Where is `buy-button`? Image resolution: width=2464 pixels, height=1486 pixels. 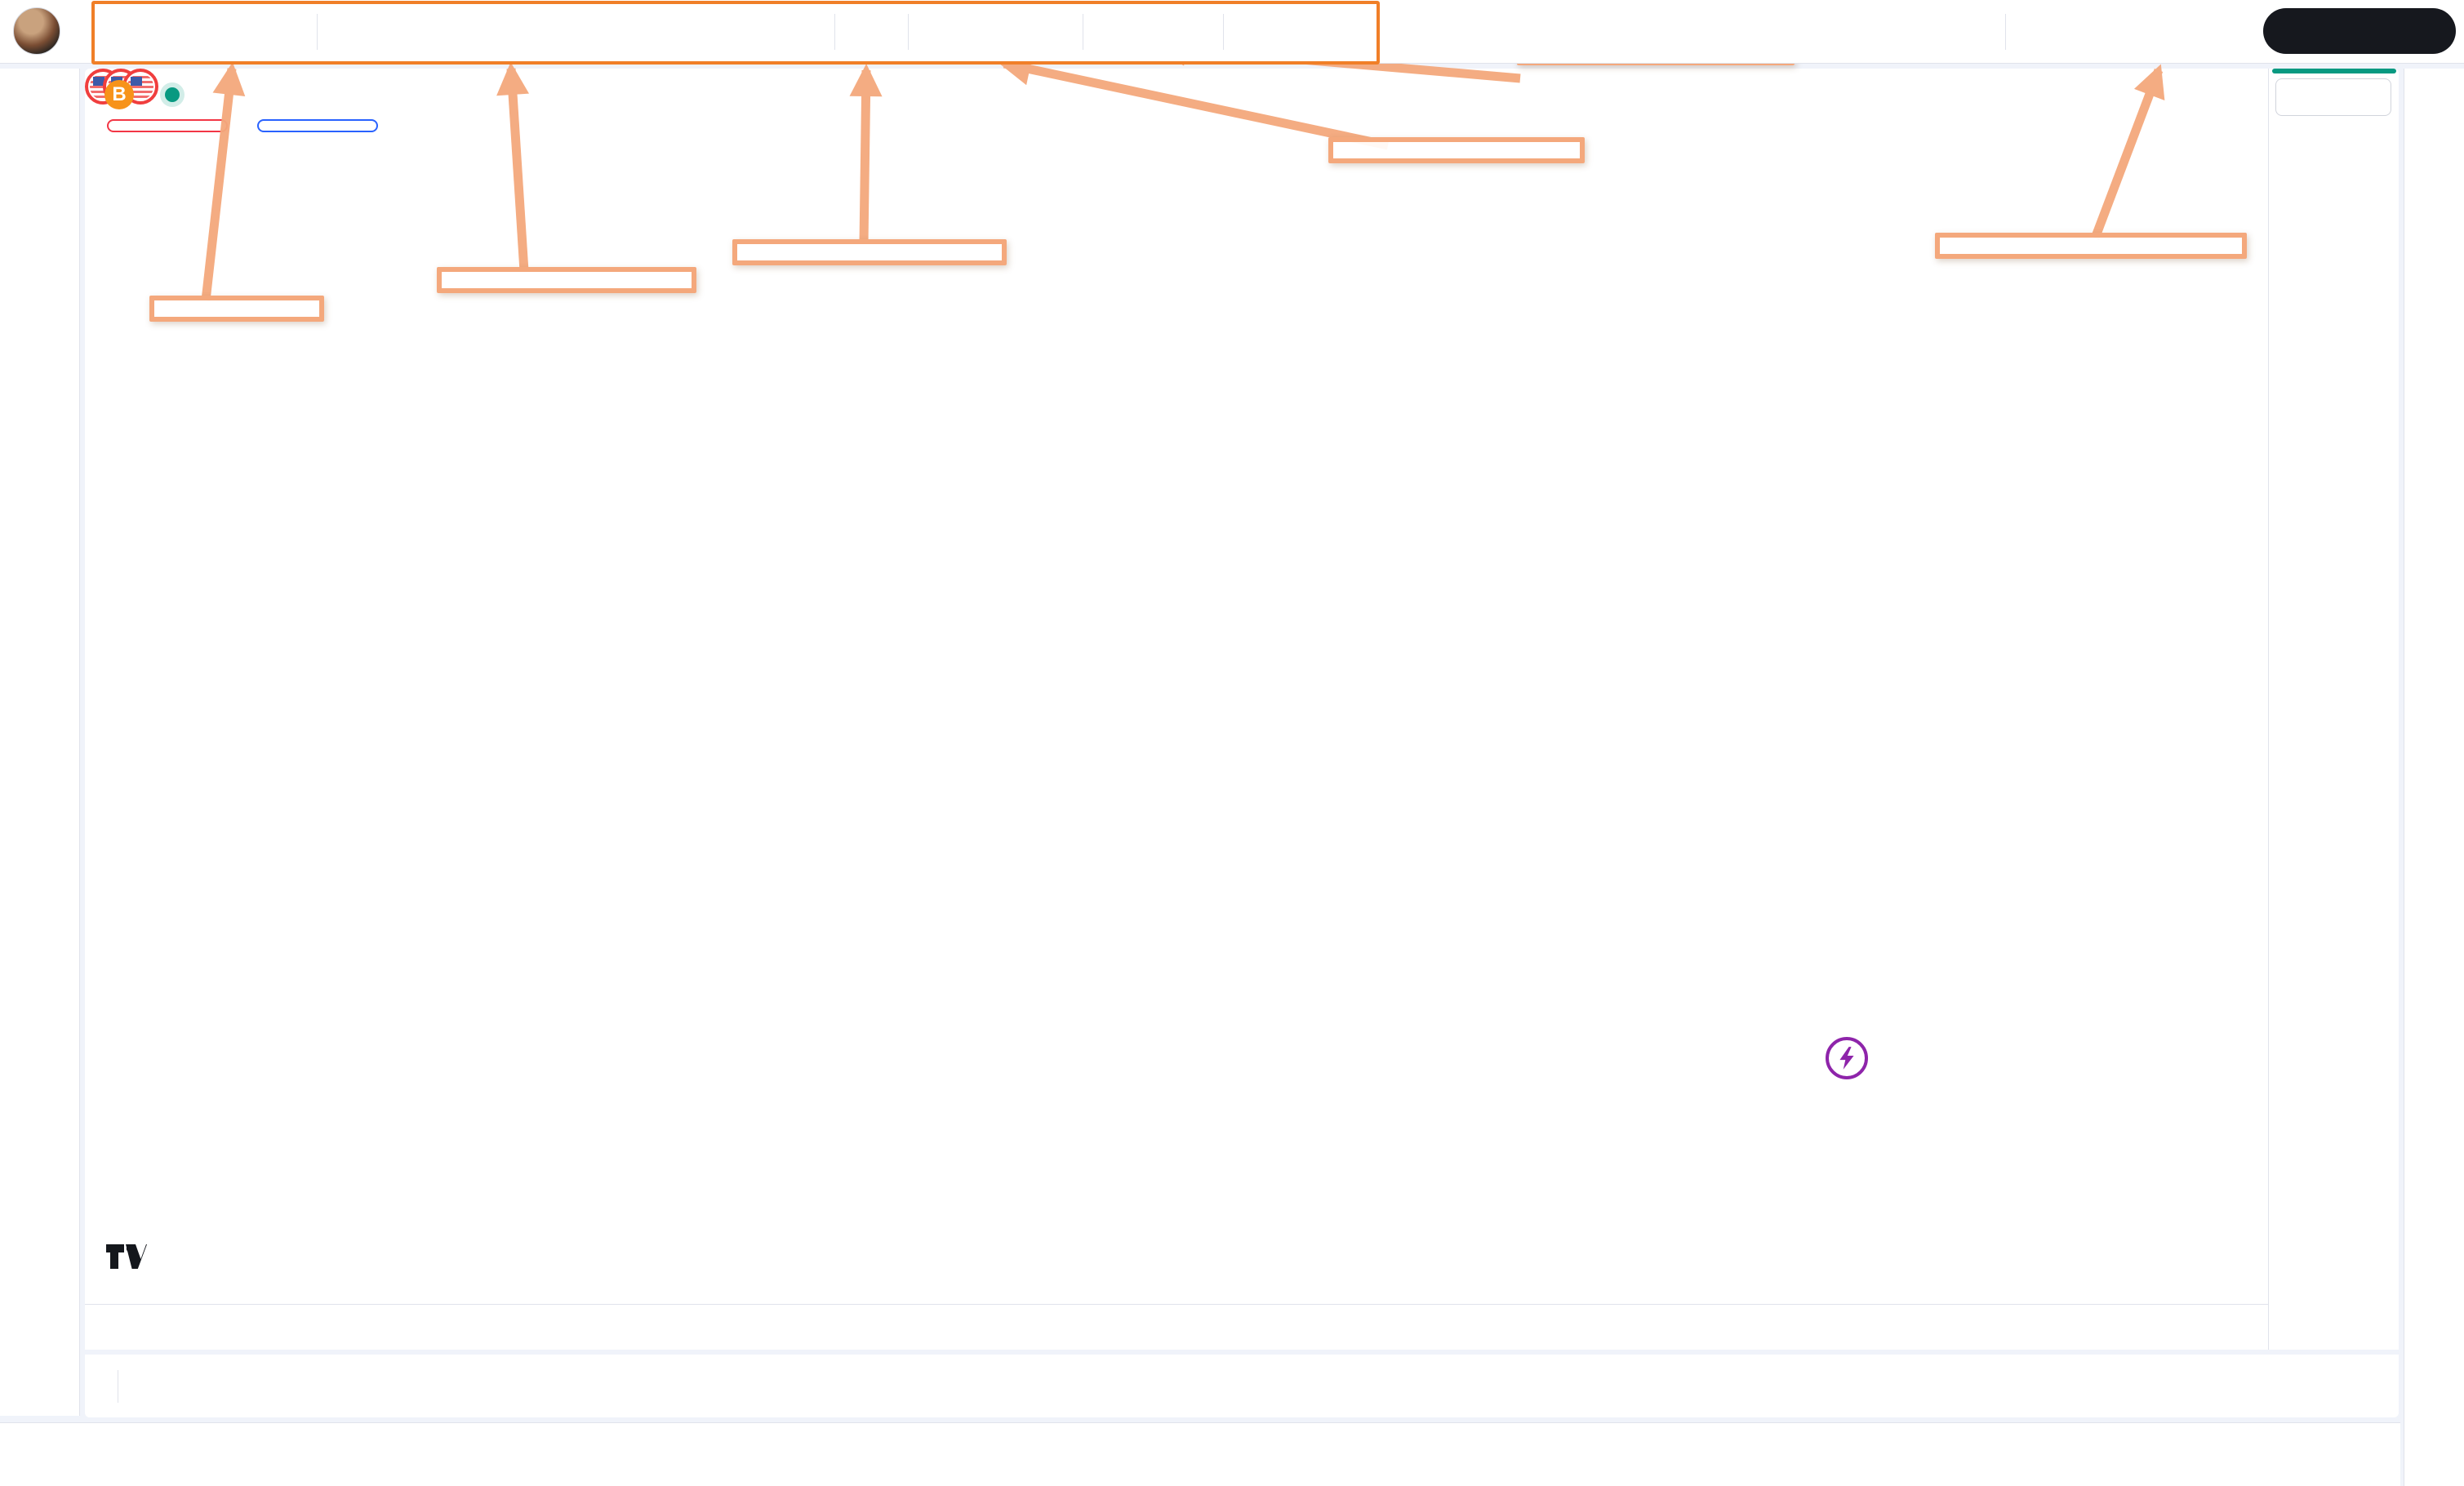
buy-button is located at coordinates (317, 125).